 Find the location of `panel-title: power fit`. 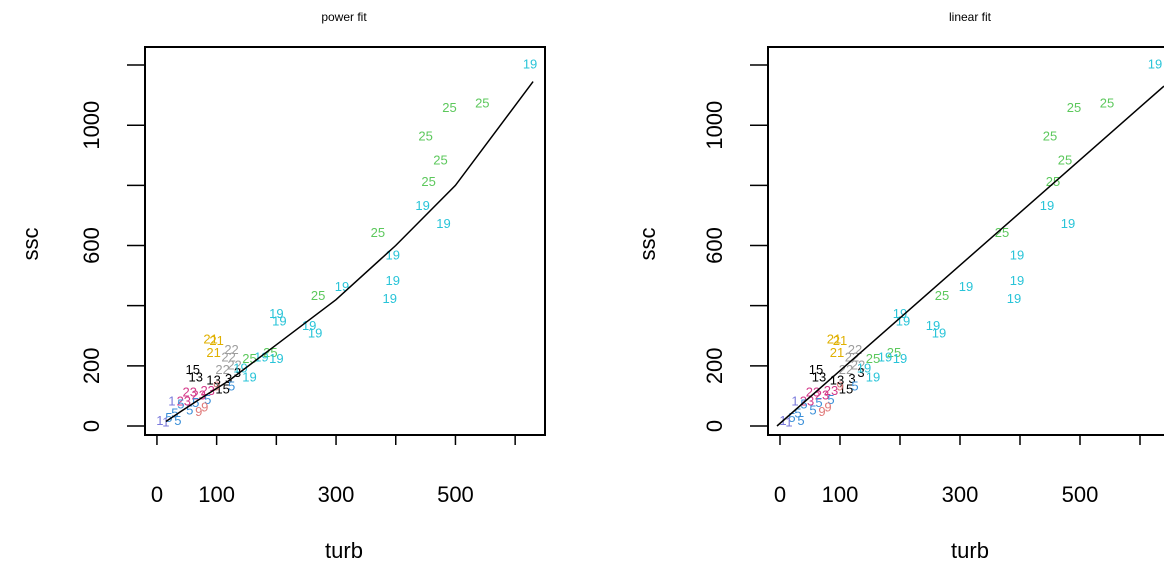

panel-title: power fit is located at coordinates (344, 17).